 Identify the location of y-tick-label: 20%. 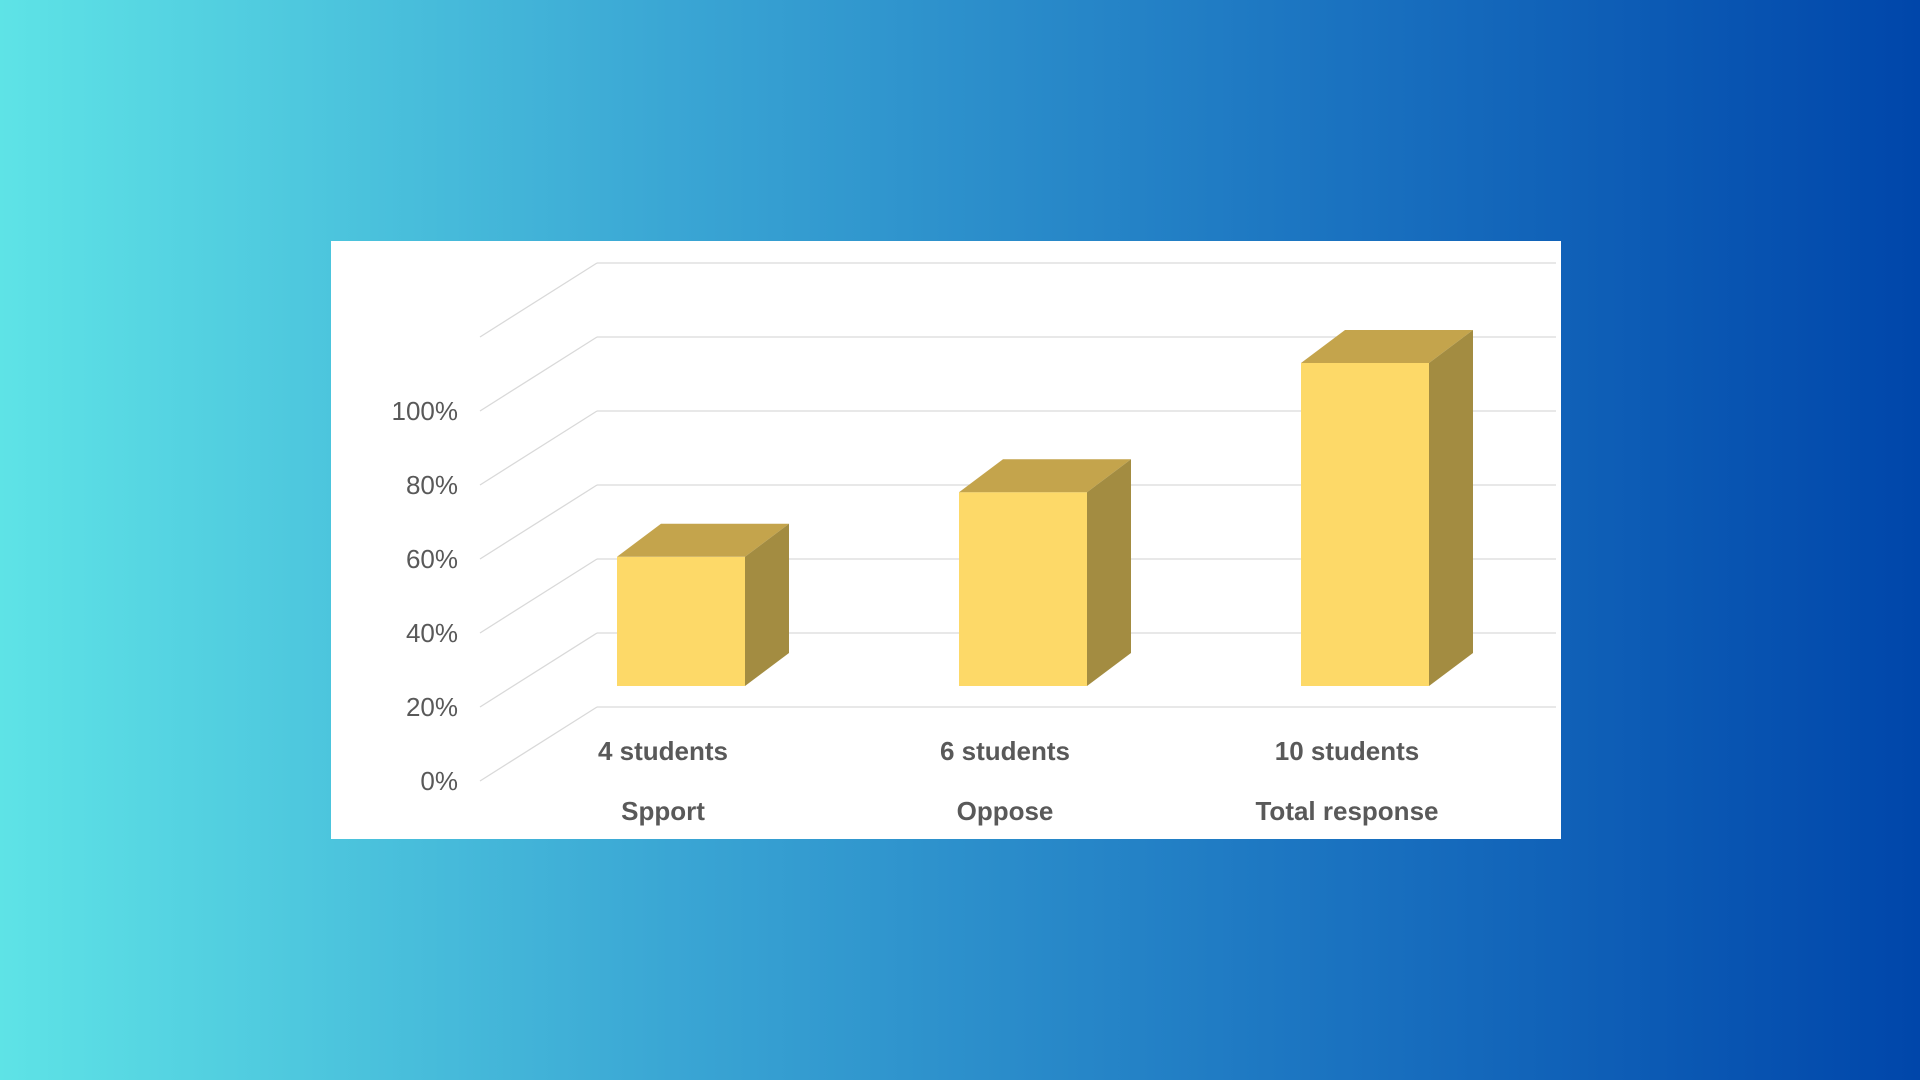
(432, 707).